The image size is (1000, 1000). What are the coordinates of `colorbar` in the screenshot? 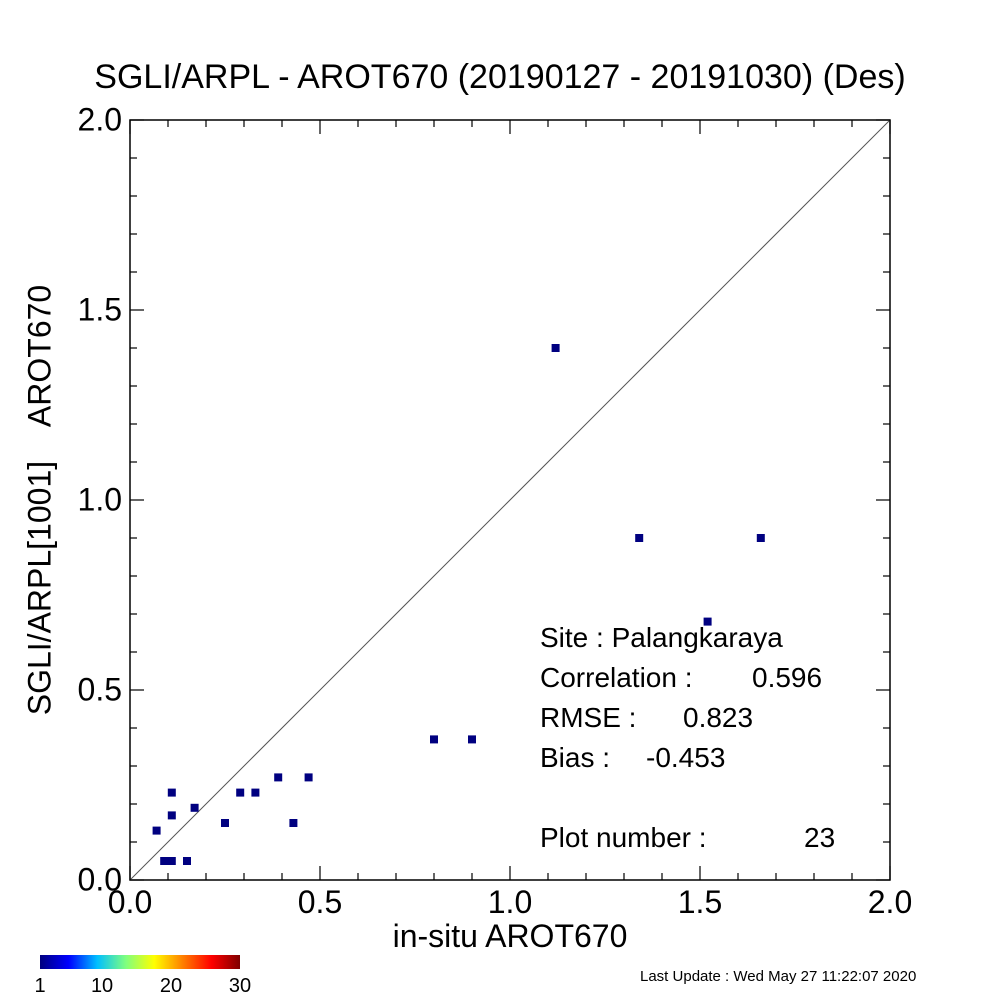 It's located at (140, 962).